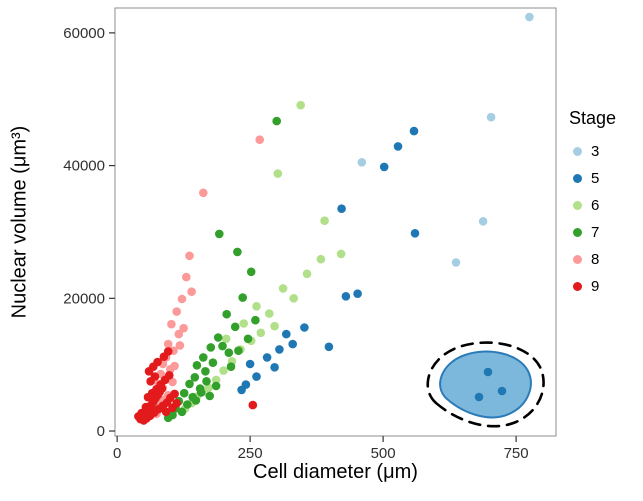  What do you see at coordinates (593, 118) in the screenshot?
I see `legend-title: Stage` at bounding box center [593, 118].